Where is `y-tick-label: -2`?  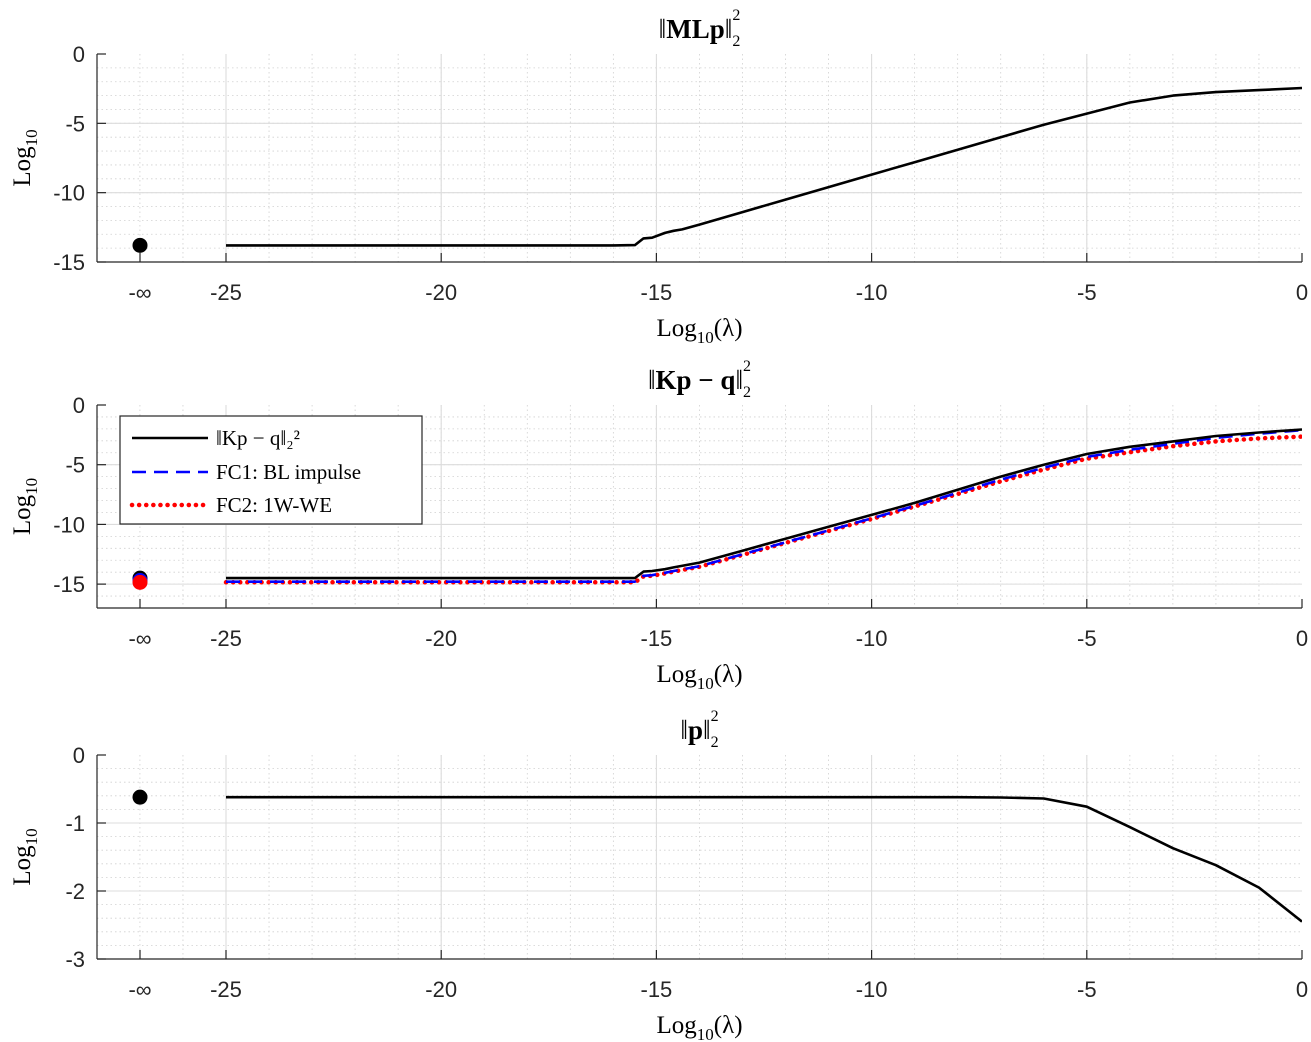
y-tick-label: -2 is located at coordinates (75, 891).